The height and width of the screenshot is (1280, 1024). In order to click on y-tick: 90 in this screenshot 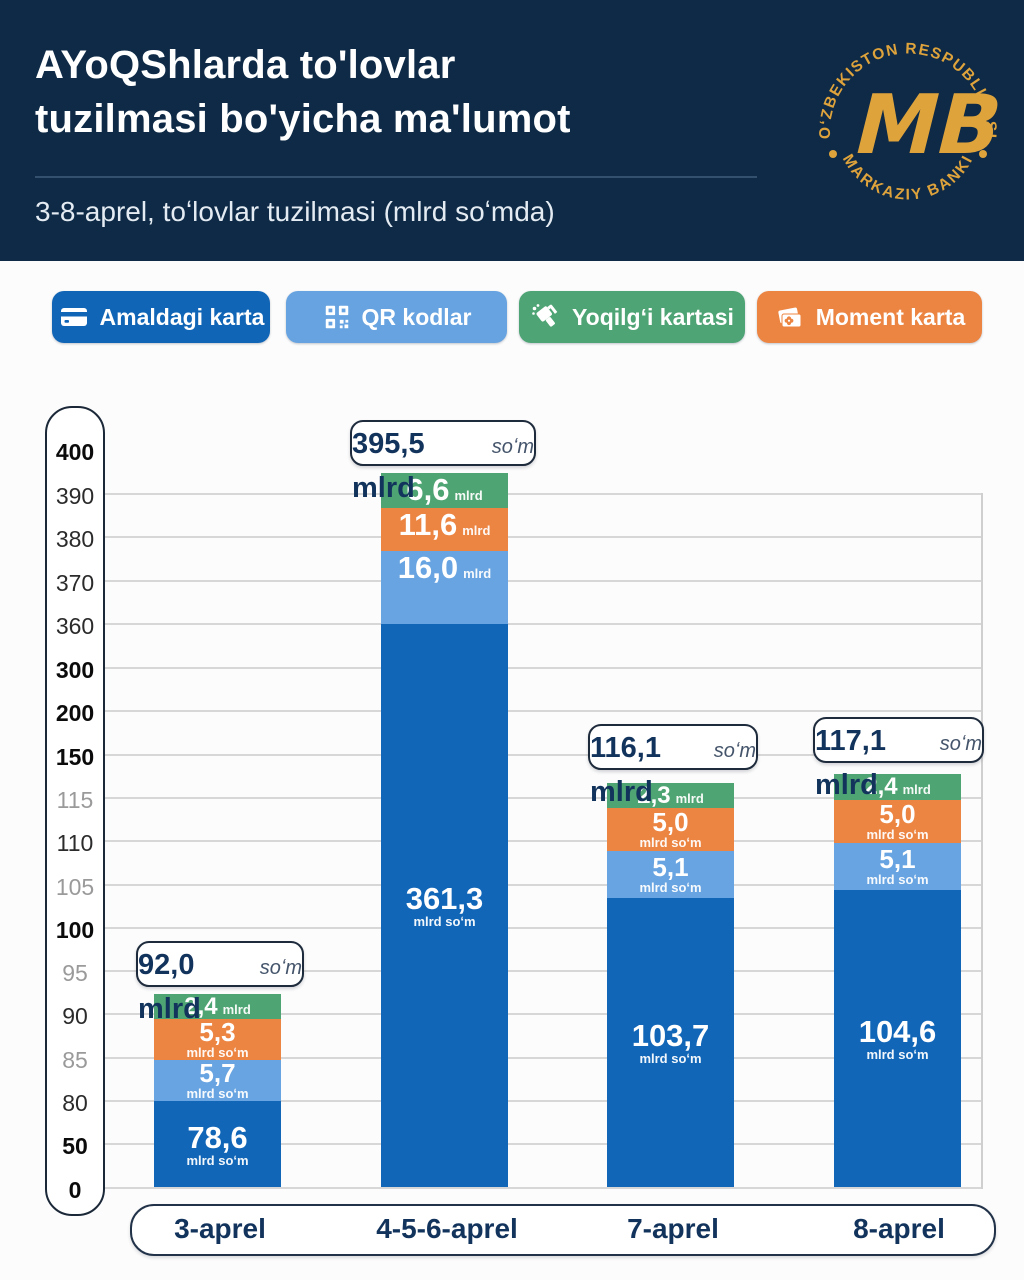, I will do `click(75, 1016)`.